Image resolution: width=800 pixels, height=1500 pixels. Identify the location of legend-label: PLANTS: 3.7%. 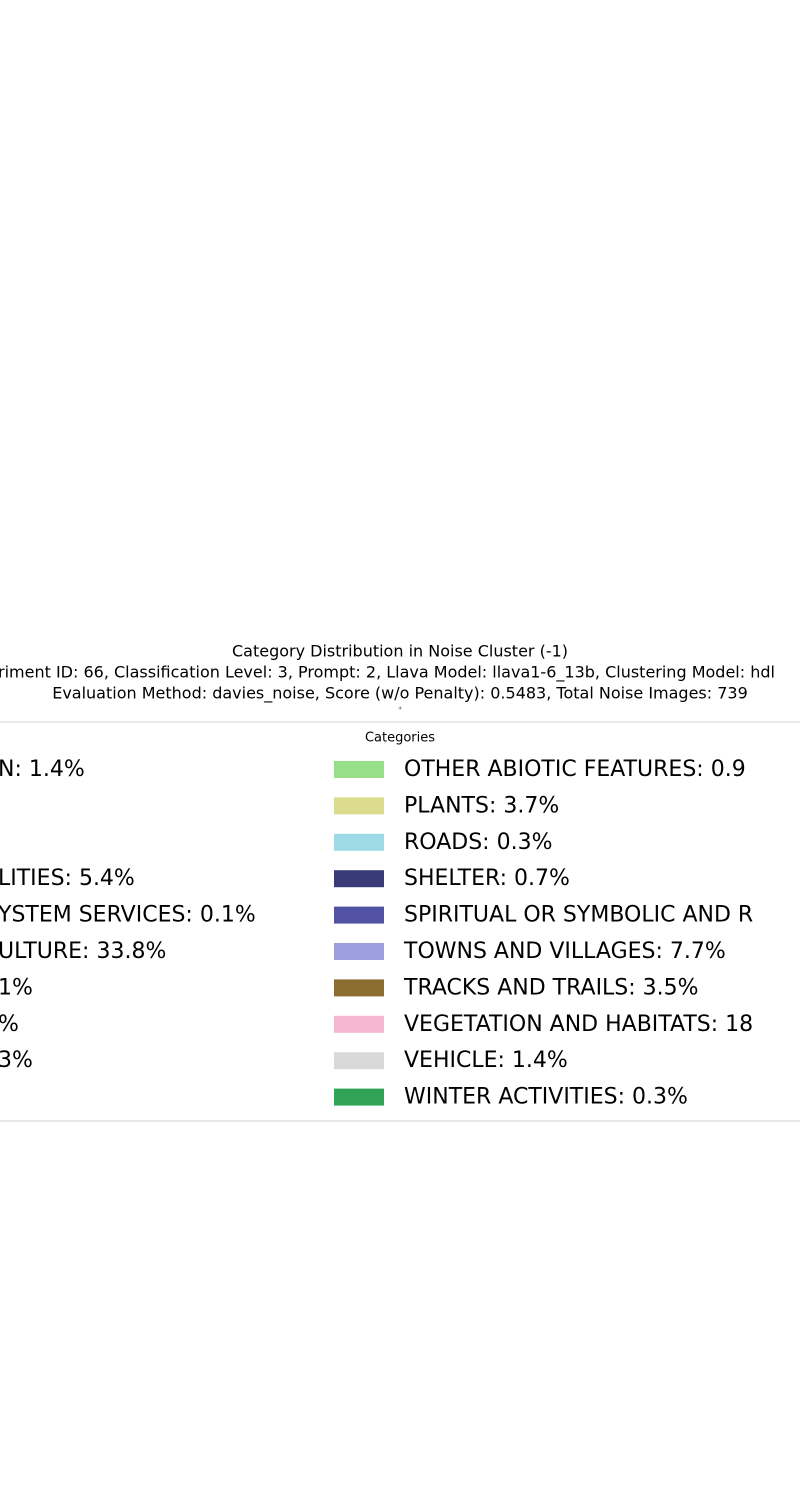
(481, 805).